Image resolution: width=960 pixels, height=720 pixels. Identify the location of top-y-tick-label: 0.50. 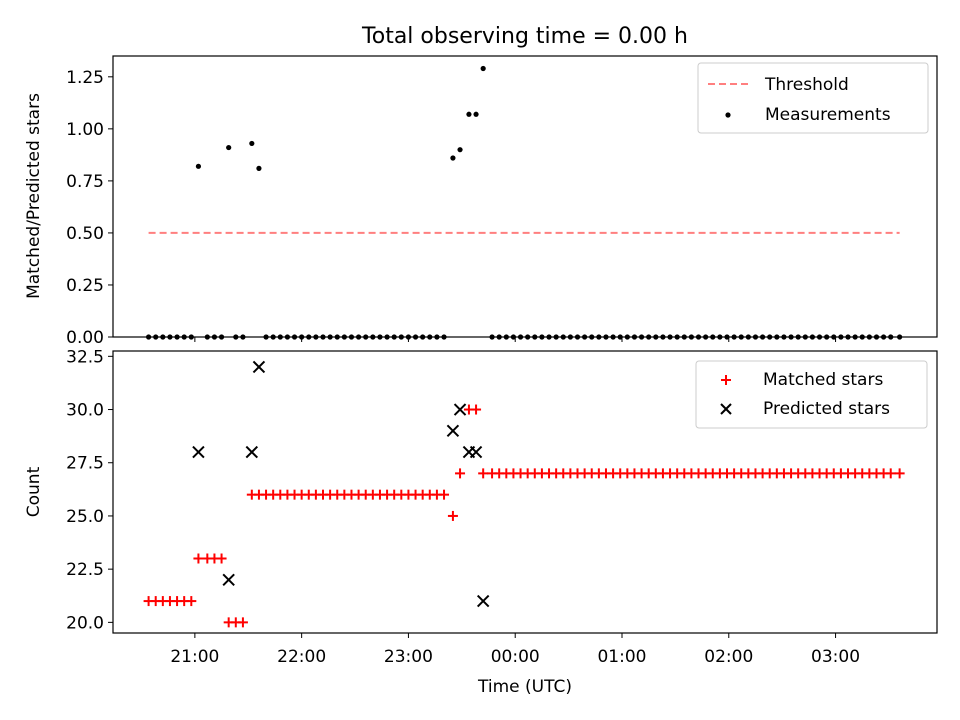
(85, 234).